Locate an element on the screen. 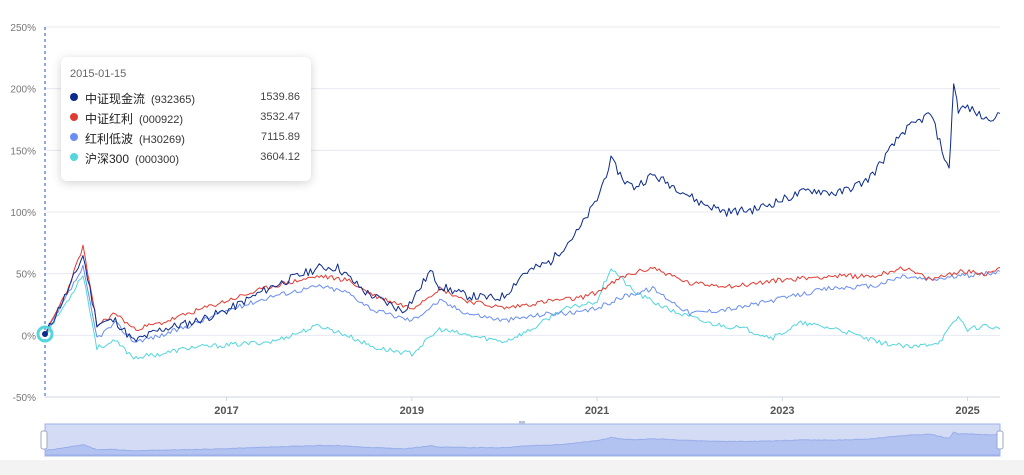  tooltip-series-name: 沪深300 is located at coordinates (107, 159).